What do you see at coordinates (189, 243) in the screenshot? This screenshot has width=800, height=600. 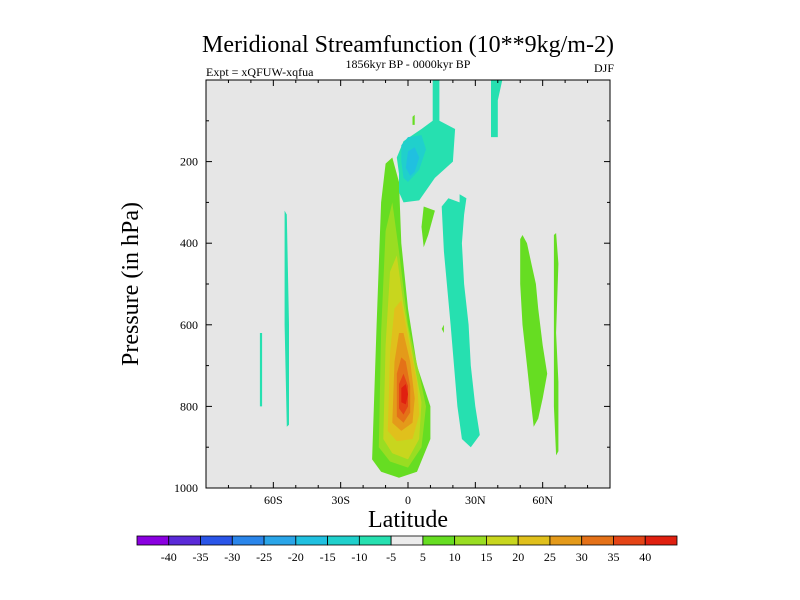 I see `y-tick-label: 400` at bounding box center [189, 243].